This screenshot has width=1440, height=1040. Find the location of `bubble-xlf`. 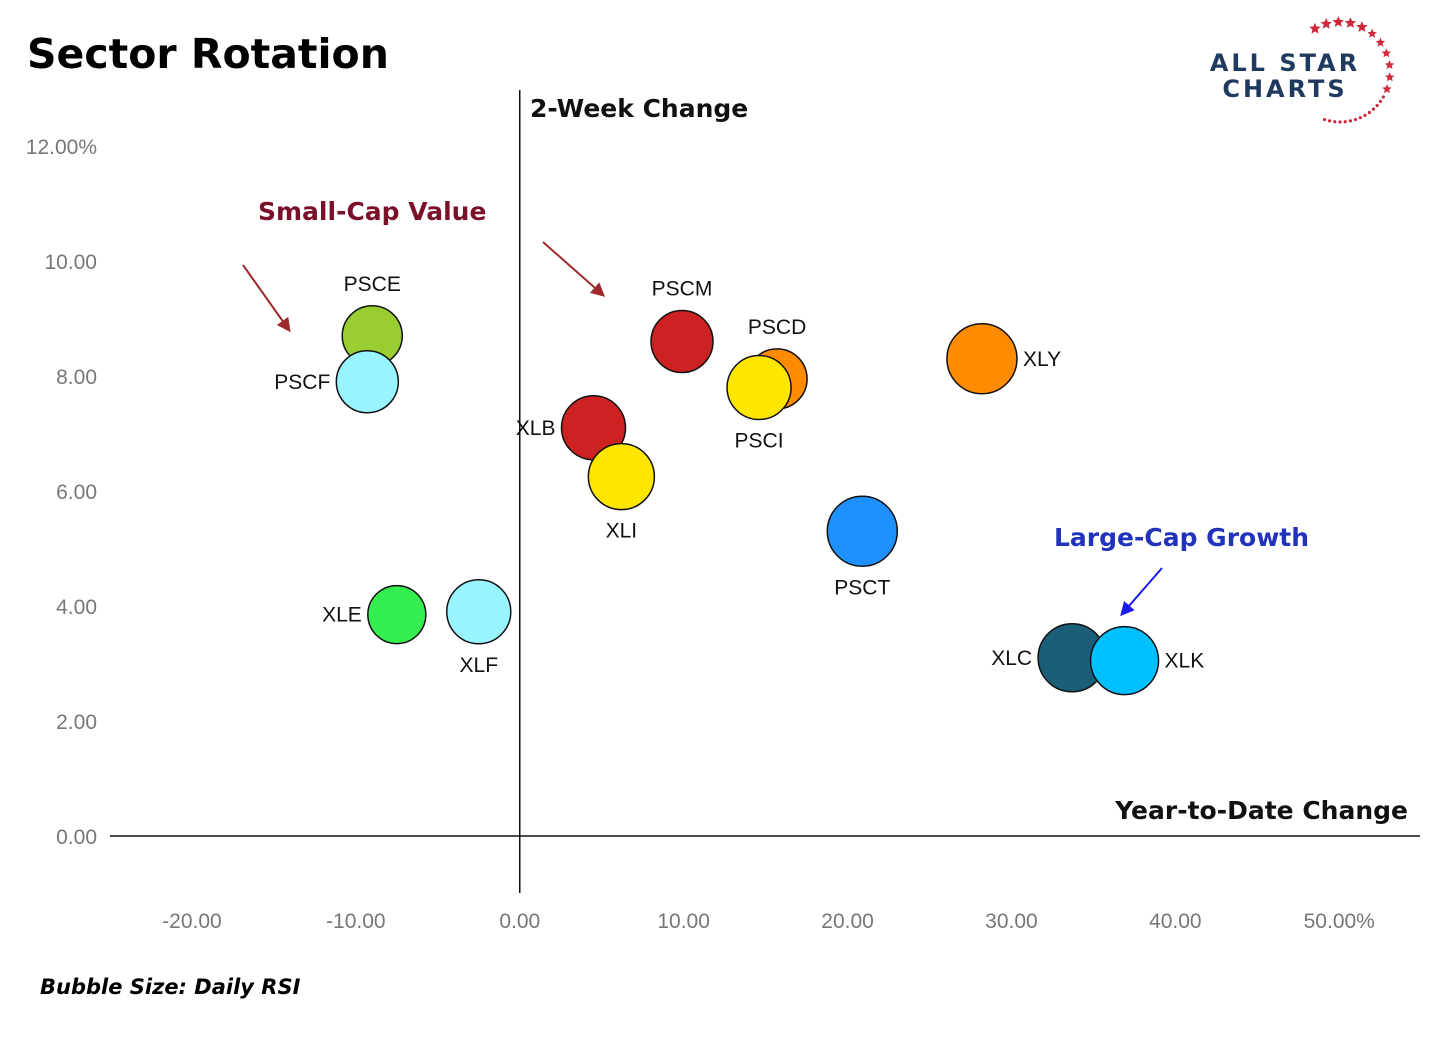

bubble-xlf is located at coordinates (479, 612).